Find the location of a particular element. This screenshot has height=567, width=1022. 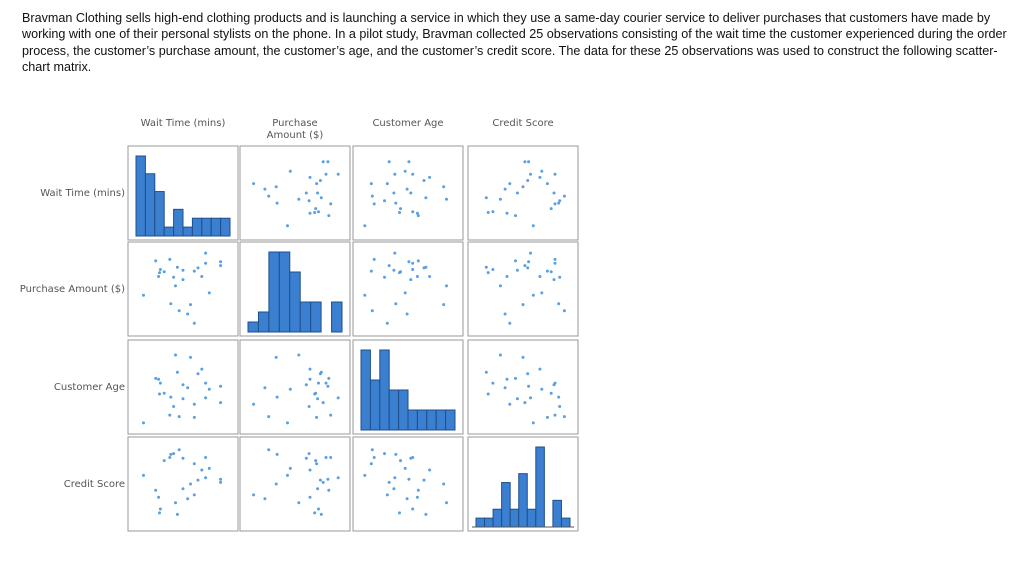

scatter-purchase-amount-vs-wait-time-mins is located at coordinates (183, 289).